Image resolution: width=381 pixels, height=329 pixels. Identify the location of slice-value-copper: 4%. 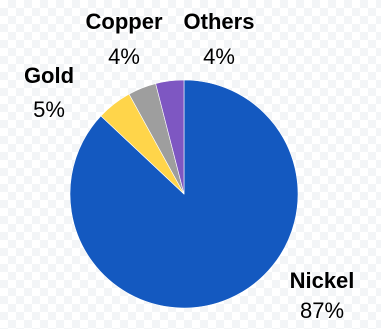
(124, 56).